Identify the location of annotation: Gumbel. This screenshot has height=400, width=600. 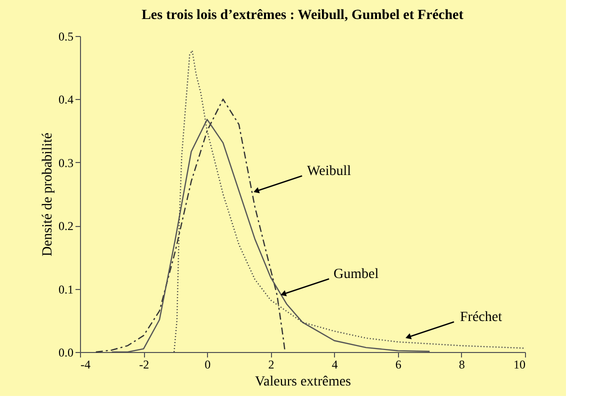
(356, 274).